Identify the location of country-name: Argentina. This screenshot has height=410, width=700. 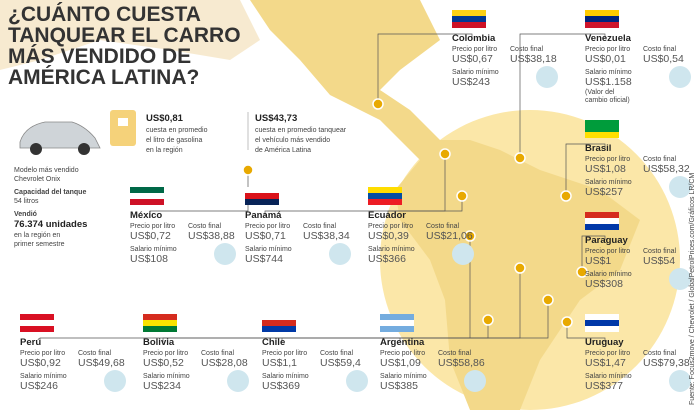
(402, 342).